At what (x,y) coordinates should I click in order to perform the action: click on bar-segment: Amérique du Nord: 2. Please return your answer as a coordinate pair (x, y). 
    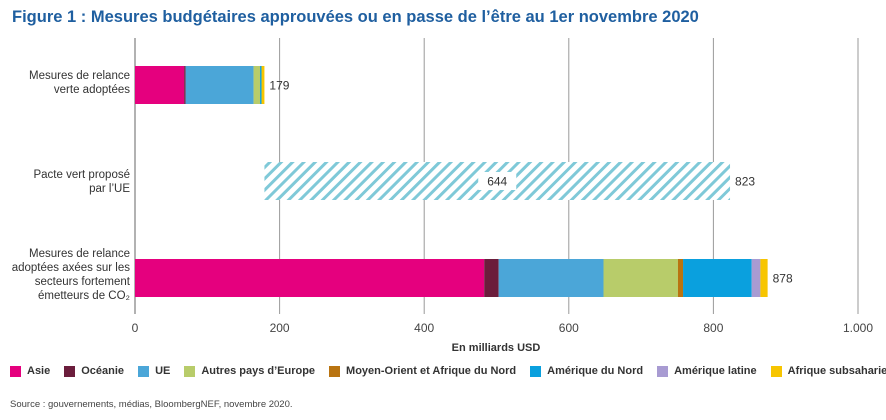
    Looking at the image, I should click on (261, 85).